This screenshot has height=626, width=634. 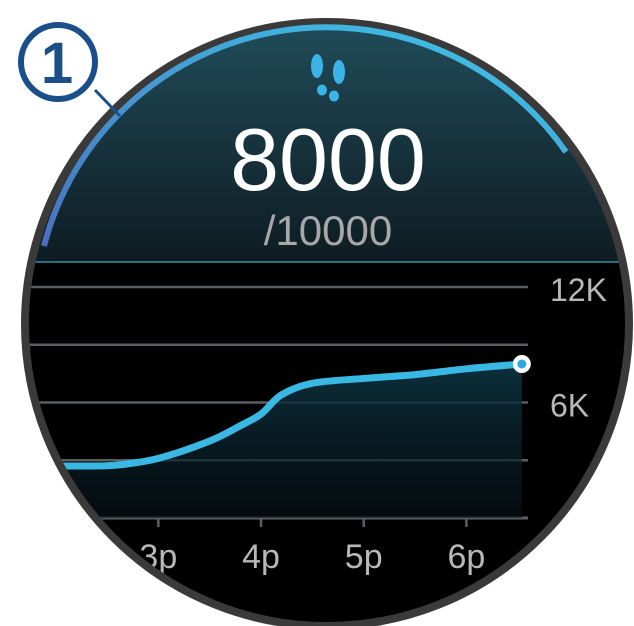 I want to click on callout-badge, so click(x=58, y=62).